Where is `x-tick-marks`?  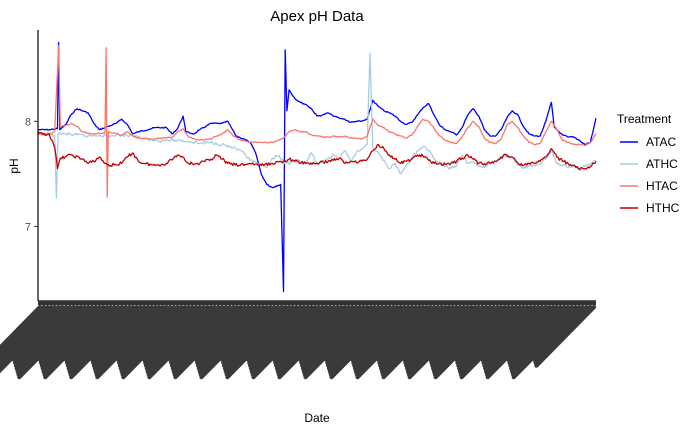
x-tick-marks is located at coordinates (317, 303).